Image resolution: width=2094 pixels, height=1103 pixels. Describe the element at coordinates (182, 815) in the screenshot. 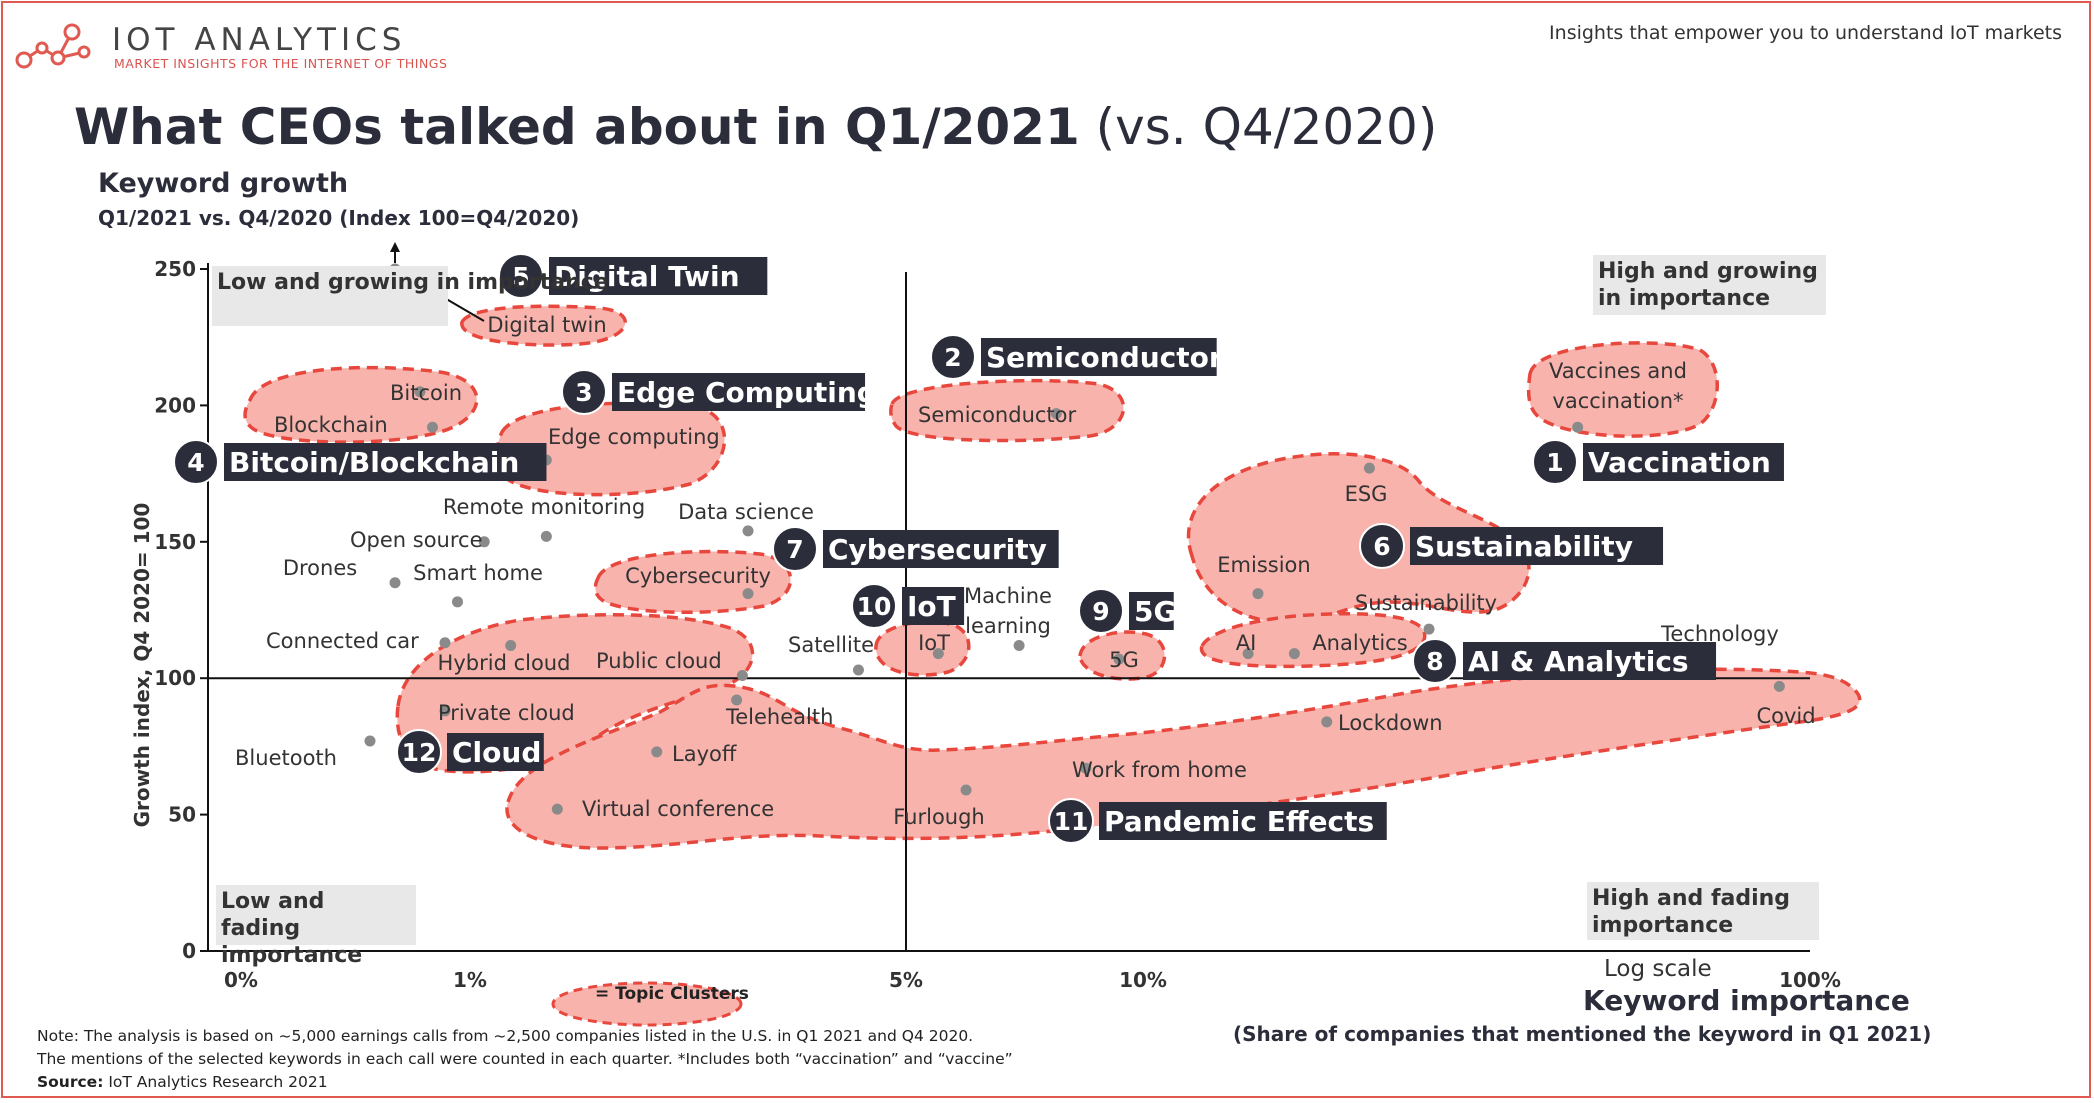

I see `y-tick-label: 50` at that location.